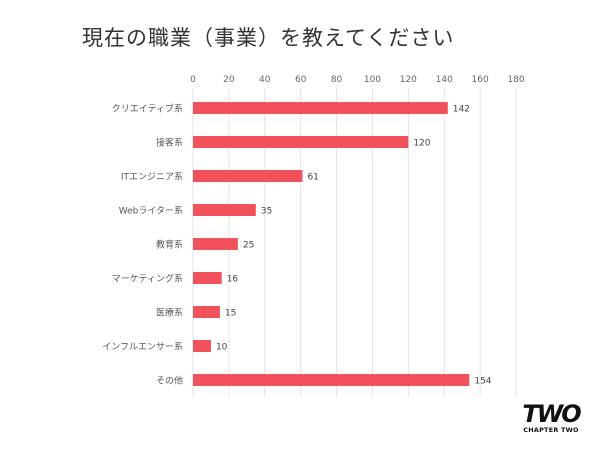 This screenshot has width=600, height=450. I want to click on x-tick-label: 80, so click(337, 80).